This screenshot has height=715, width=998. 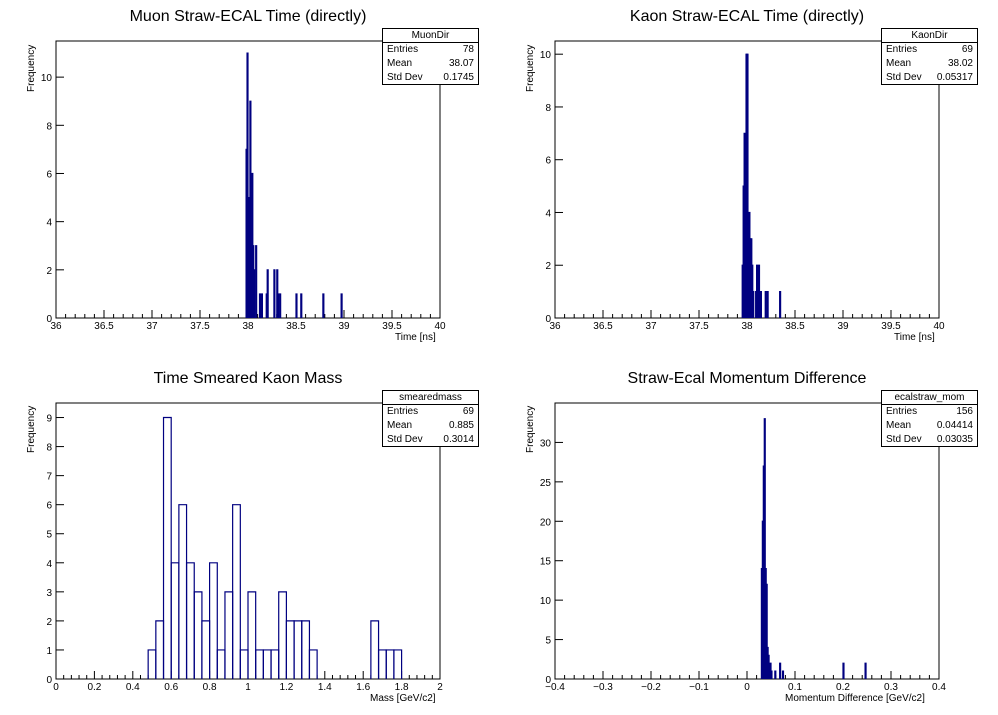 What do you see at coordinates (960, 63) in the screenshot?
I see `stats-mean: 38.02` at bounding box center [960, 63].